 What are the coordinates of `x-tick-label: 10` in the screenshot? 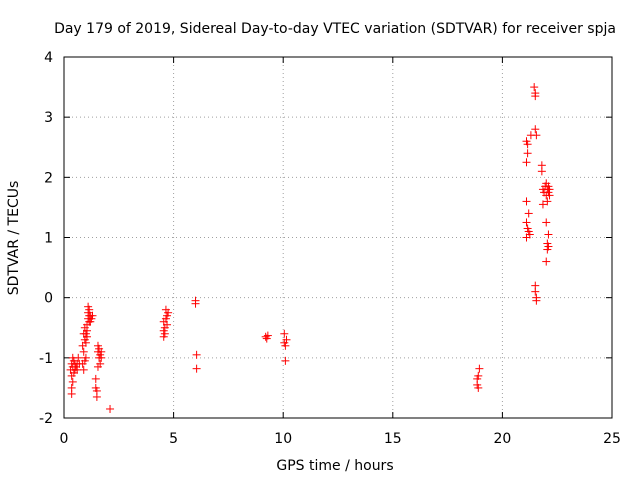 It's located at (283, 439).